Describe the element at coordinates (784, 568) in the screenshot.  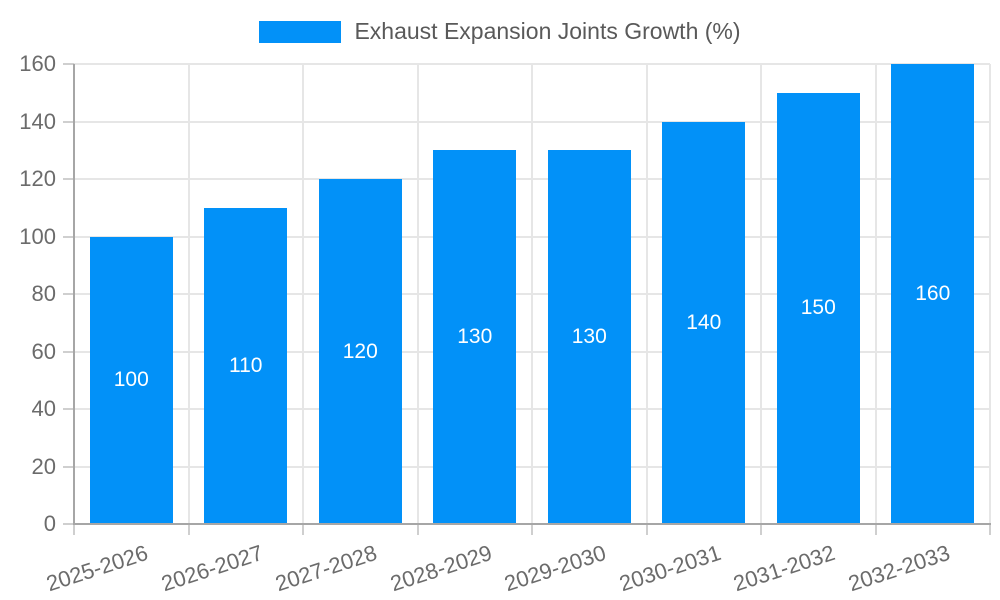
I see `x-axis-label: 2031-2032` at that location.